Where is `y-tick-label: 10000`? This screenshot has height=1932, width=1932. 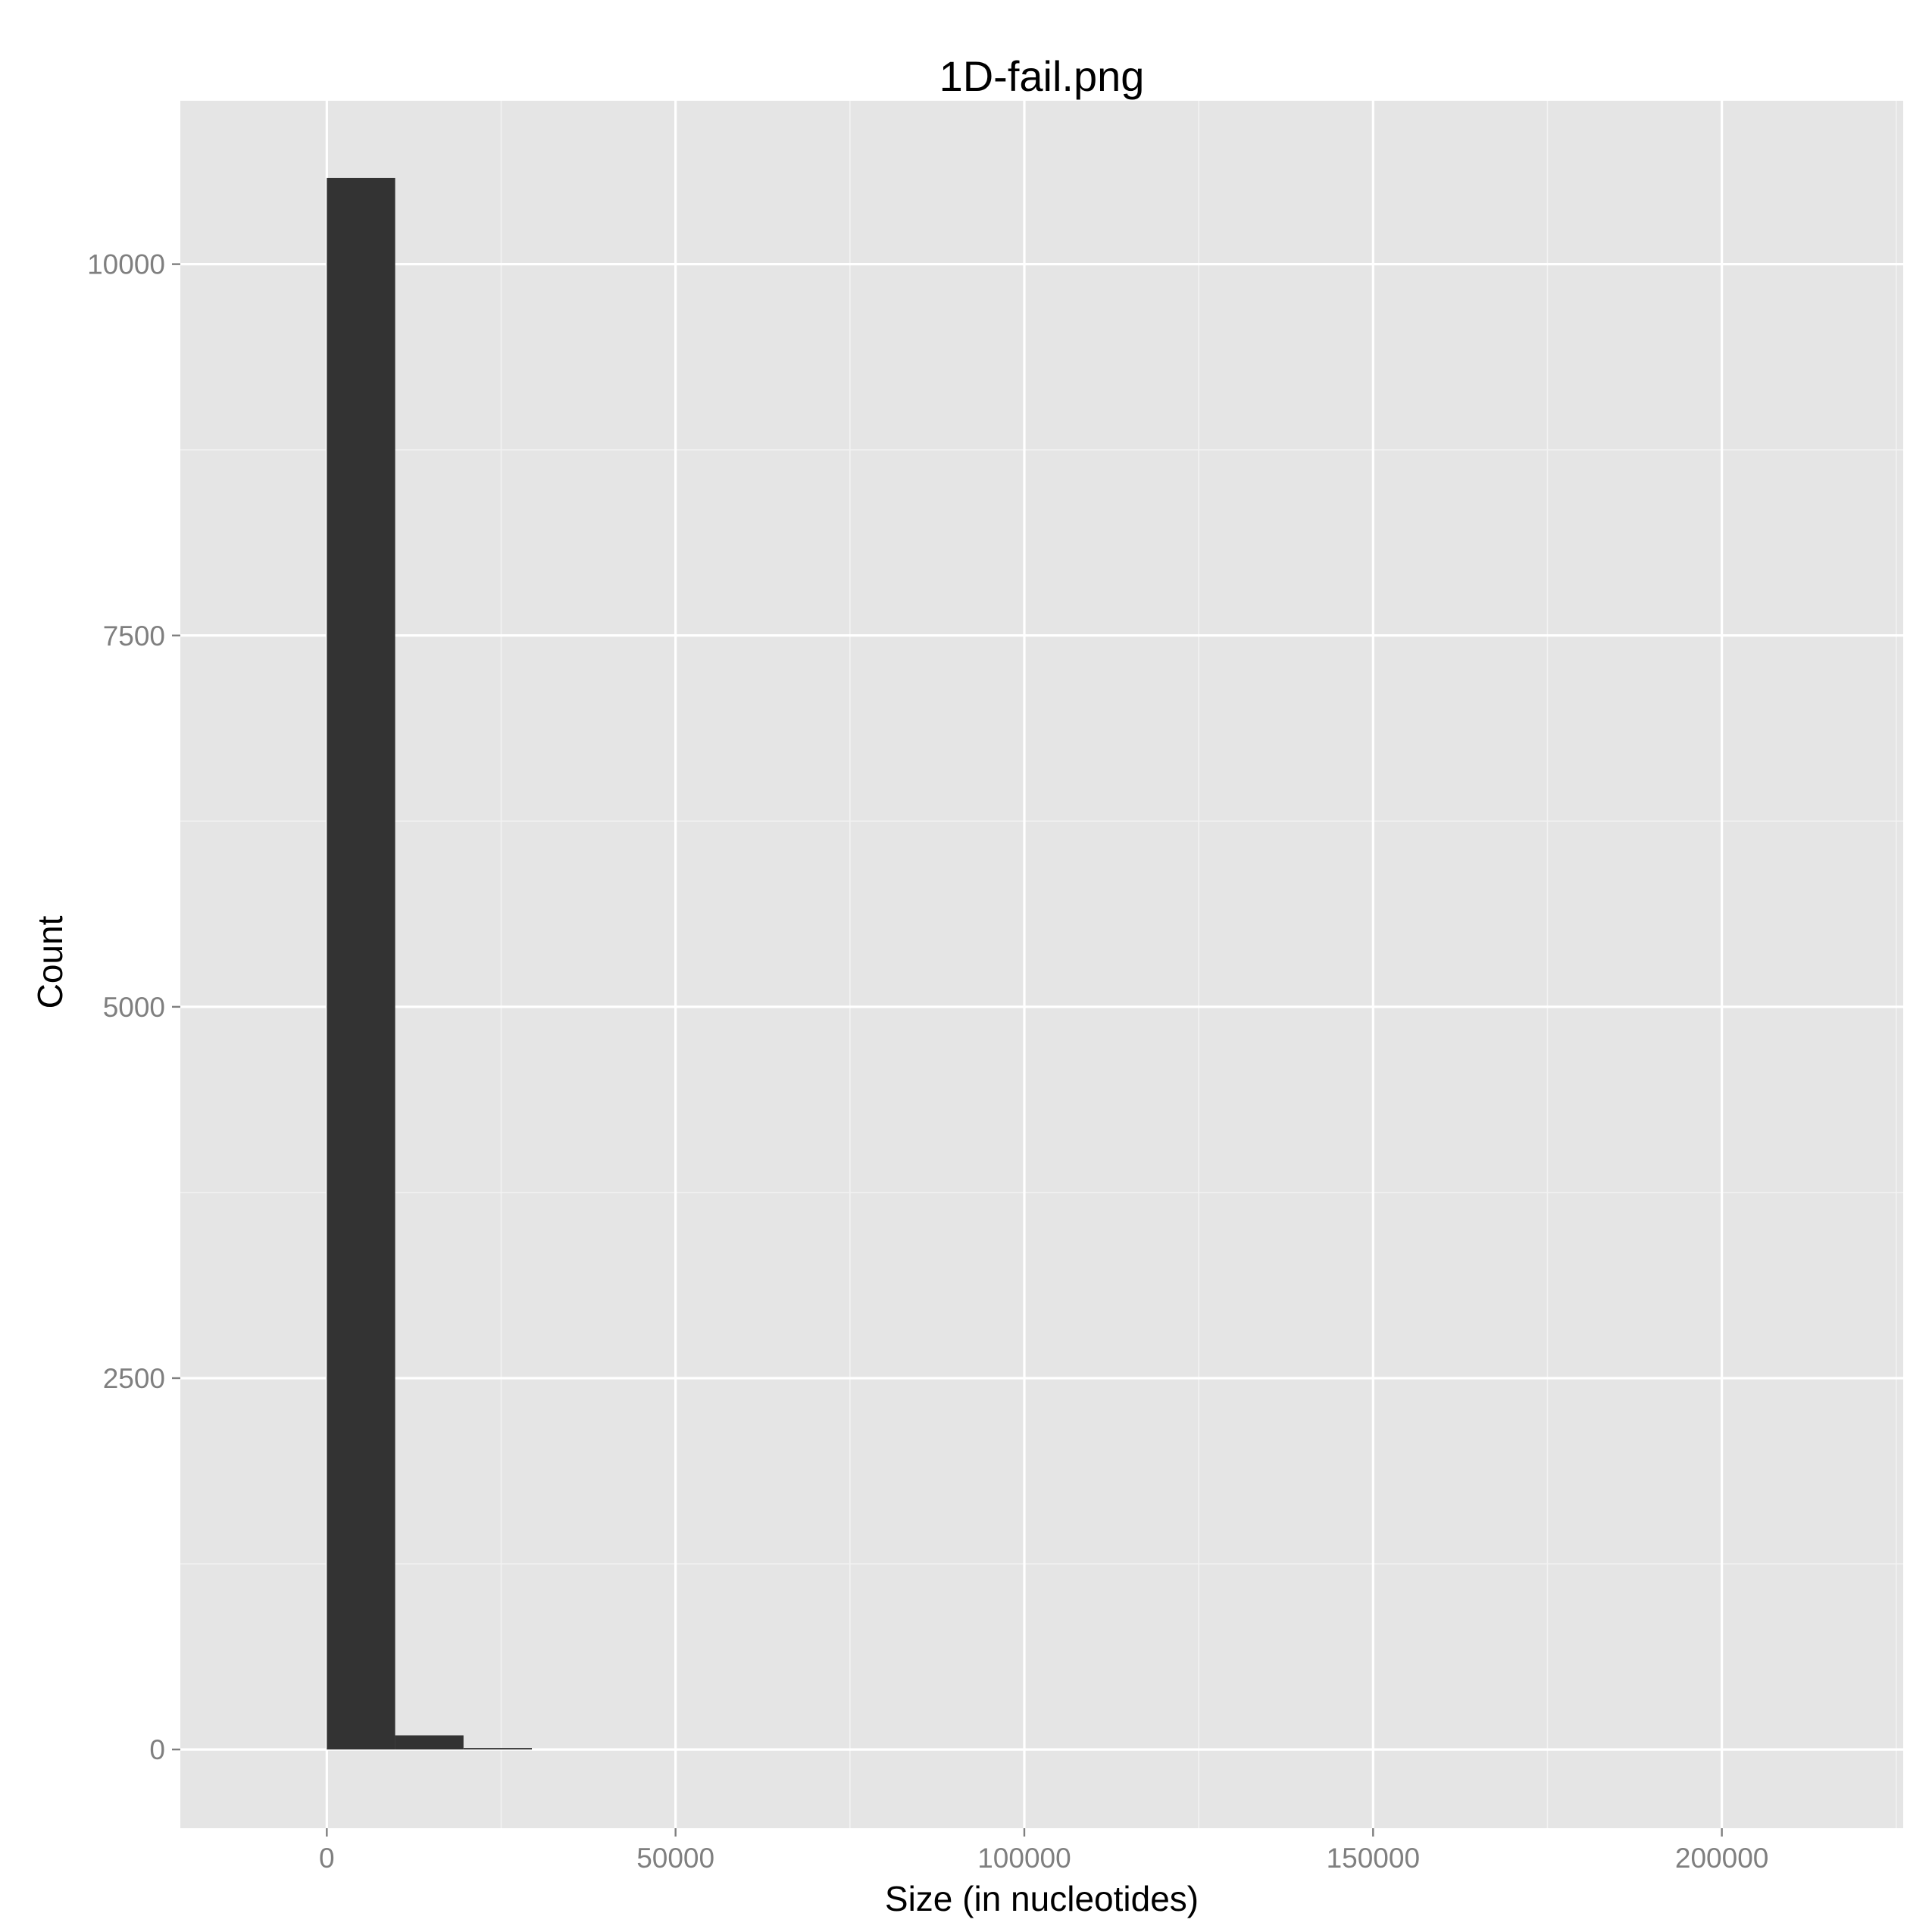
y-tick-label: 10000 is located at coordinates (126, 264).